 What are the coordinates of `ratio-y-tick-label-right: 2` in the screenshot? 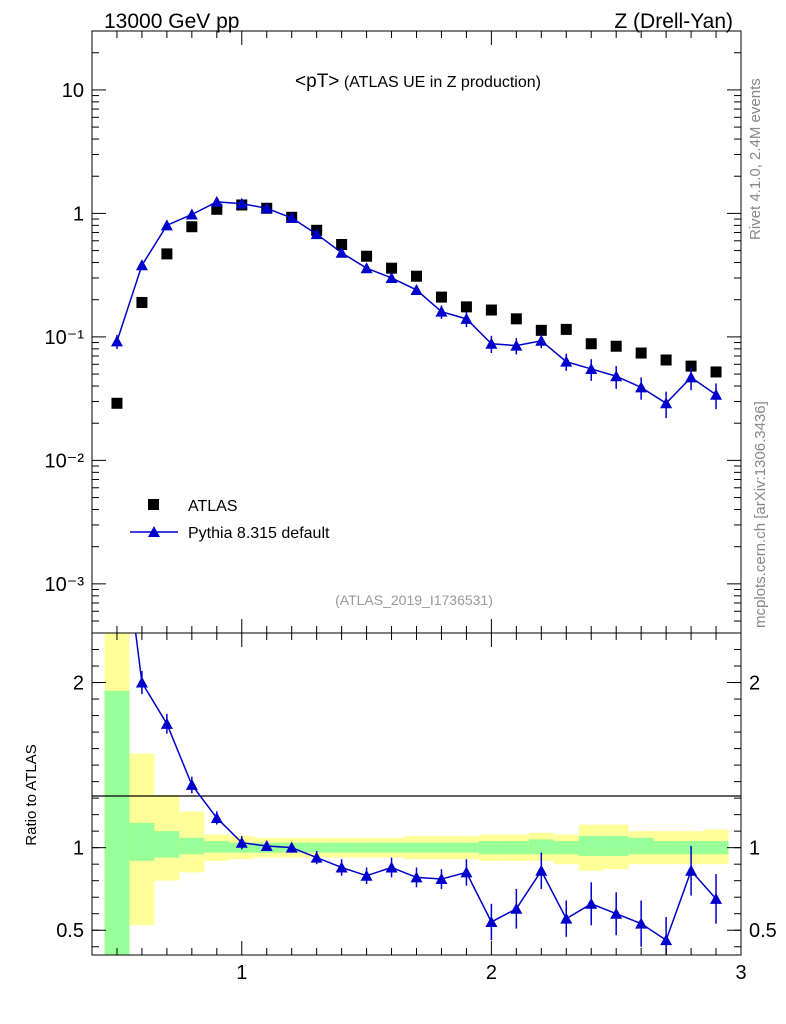 It's located at (754, 684).